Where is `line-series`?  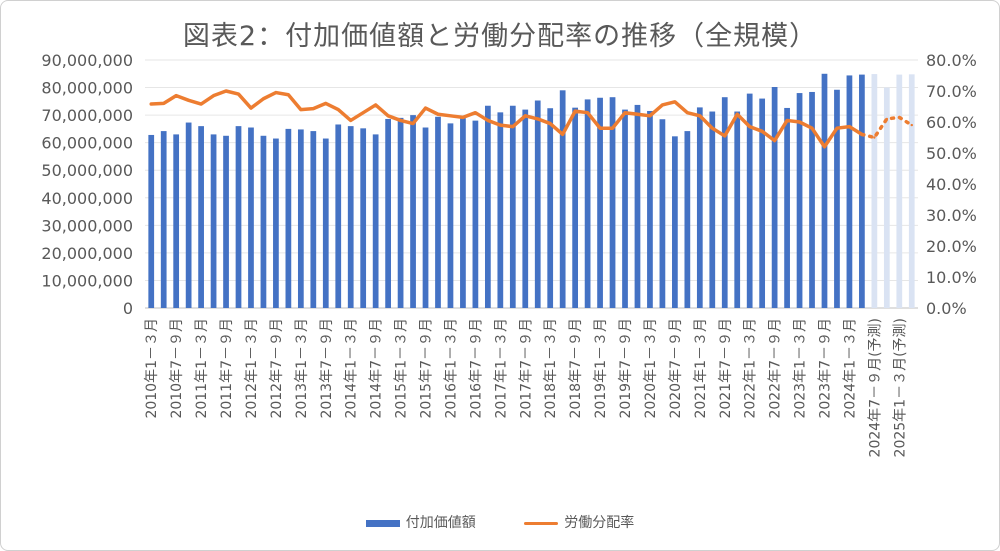
line-series is located at coordinates (531, 119).